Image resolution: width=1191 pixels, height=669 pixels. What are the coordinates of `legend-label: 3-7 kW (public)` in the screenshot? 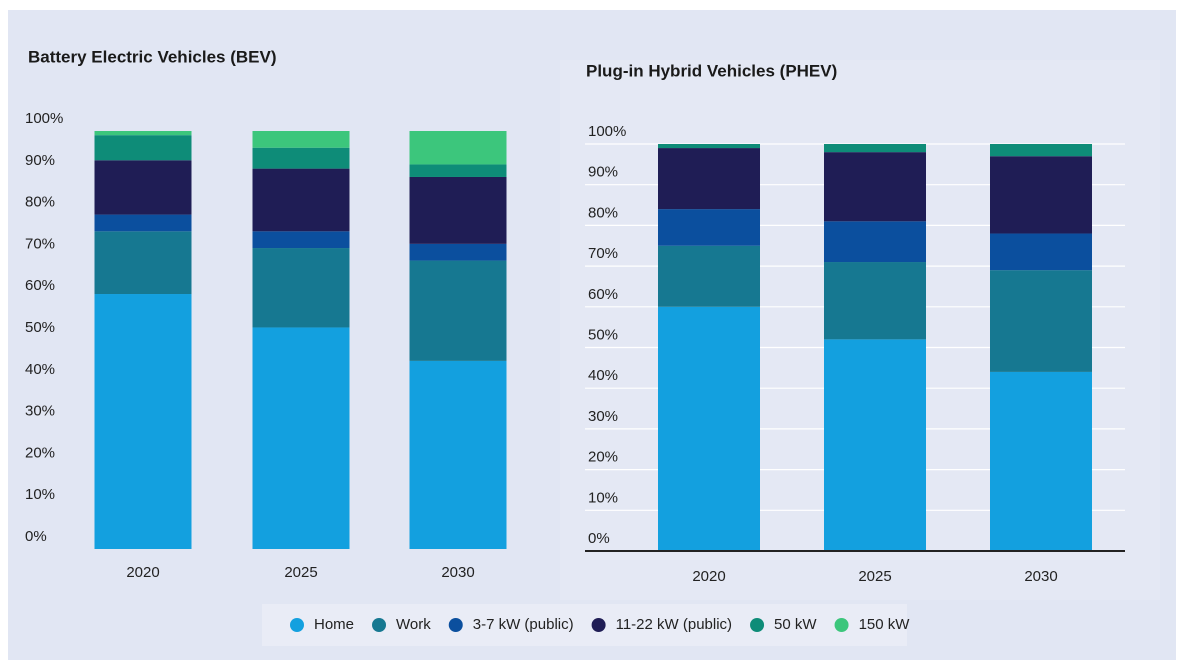 It's located at (523, 624).